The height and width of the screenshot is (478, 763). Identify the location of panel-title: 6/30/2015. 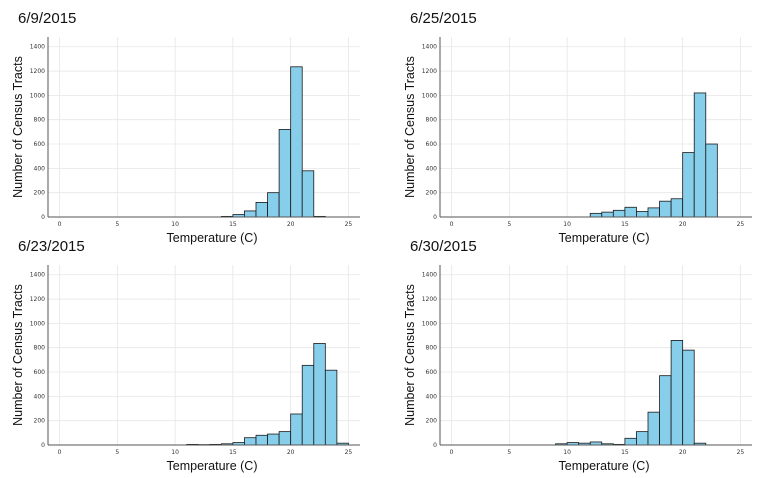
(443, 246).